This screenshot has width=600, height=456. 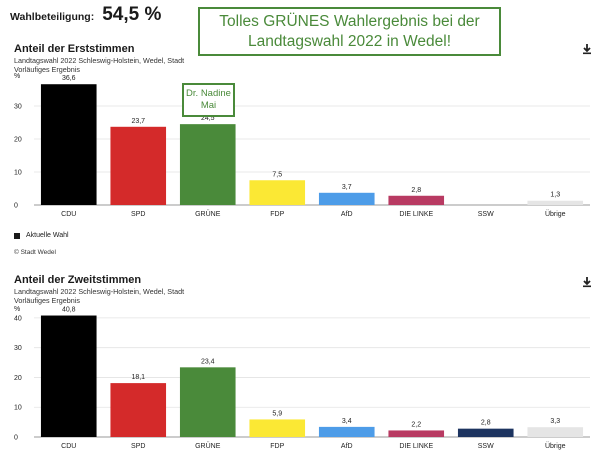 I want to click on source-note: © Stadt Wedel, so click(x=35, y=252).